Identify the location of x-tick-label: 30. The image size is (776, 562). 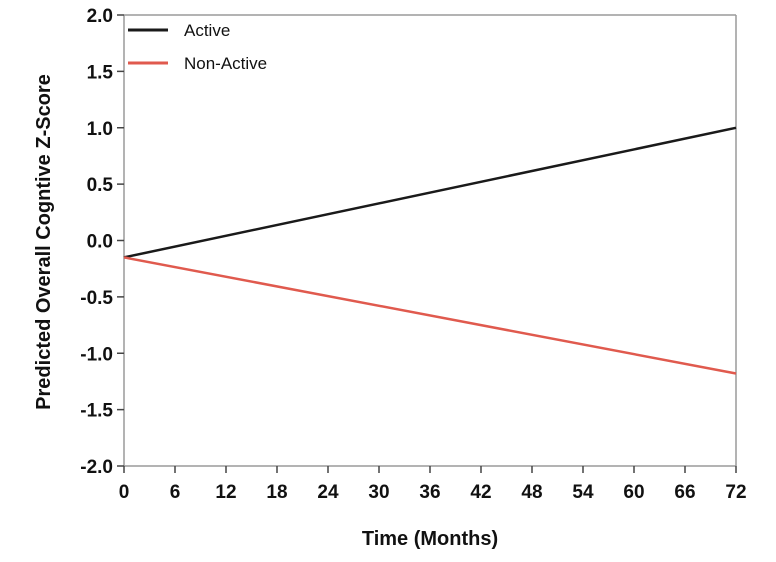
(378, 492).